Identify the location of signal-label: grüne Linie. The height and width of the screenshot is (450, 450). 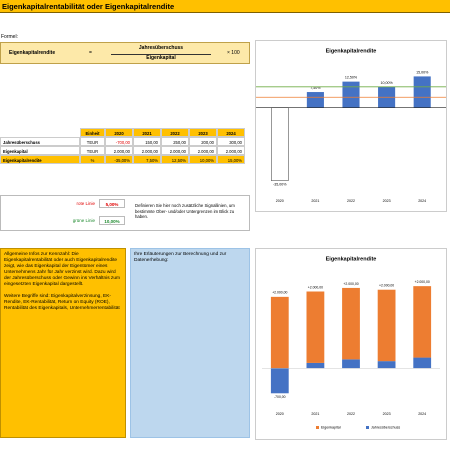
(83, 220).